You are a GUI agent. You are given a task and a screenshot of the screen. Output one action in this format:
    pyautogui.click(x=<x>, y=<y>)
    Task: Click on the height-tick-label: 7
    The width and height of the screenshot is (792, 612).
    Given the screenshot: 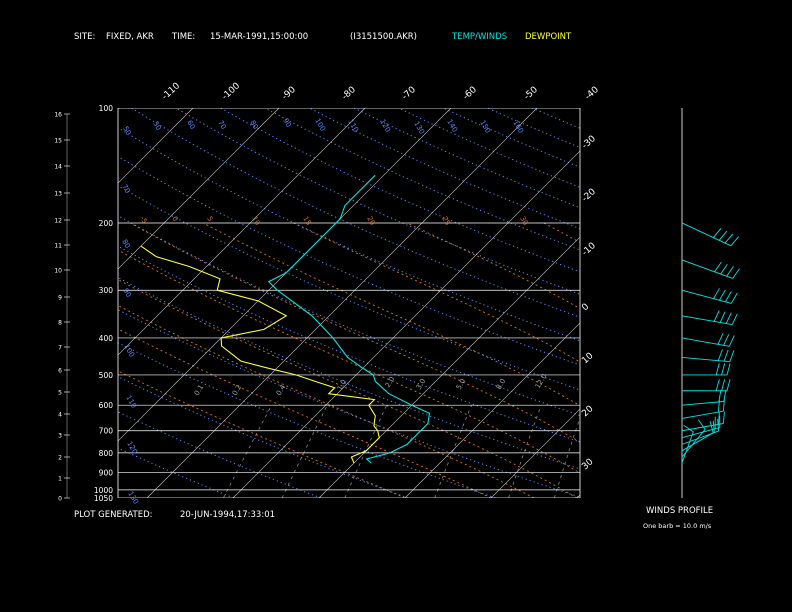 What is the action you would take?
    pyautogui.click(x=60, y=348)
    